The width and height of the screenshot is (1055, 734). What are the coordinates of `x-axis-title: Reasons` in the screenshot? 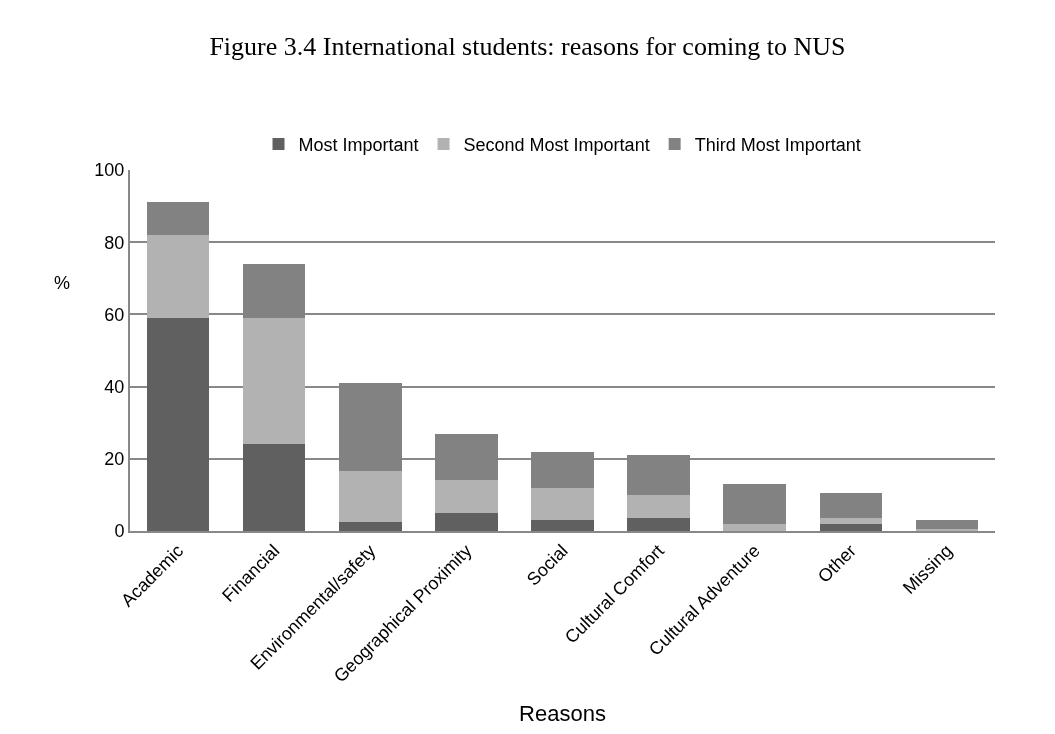 It's located at (562, 713).